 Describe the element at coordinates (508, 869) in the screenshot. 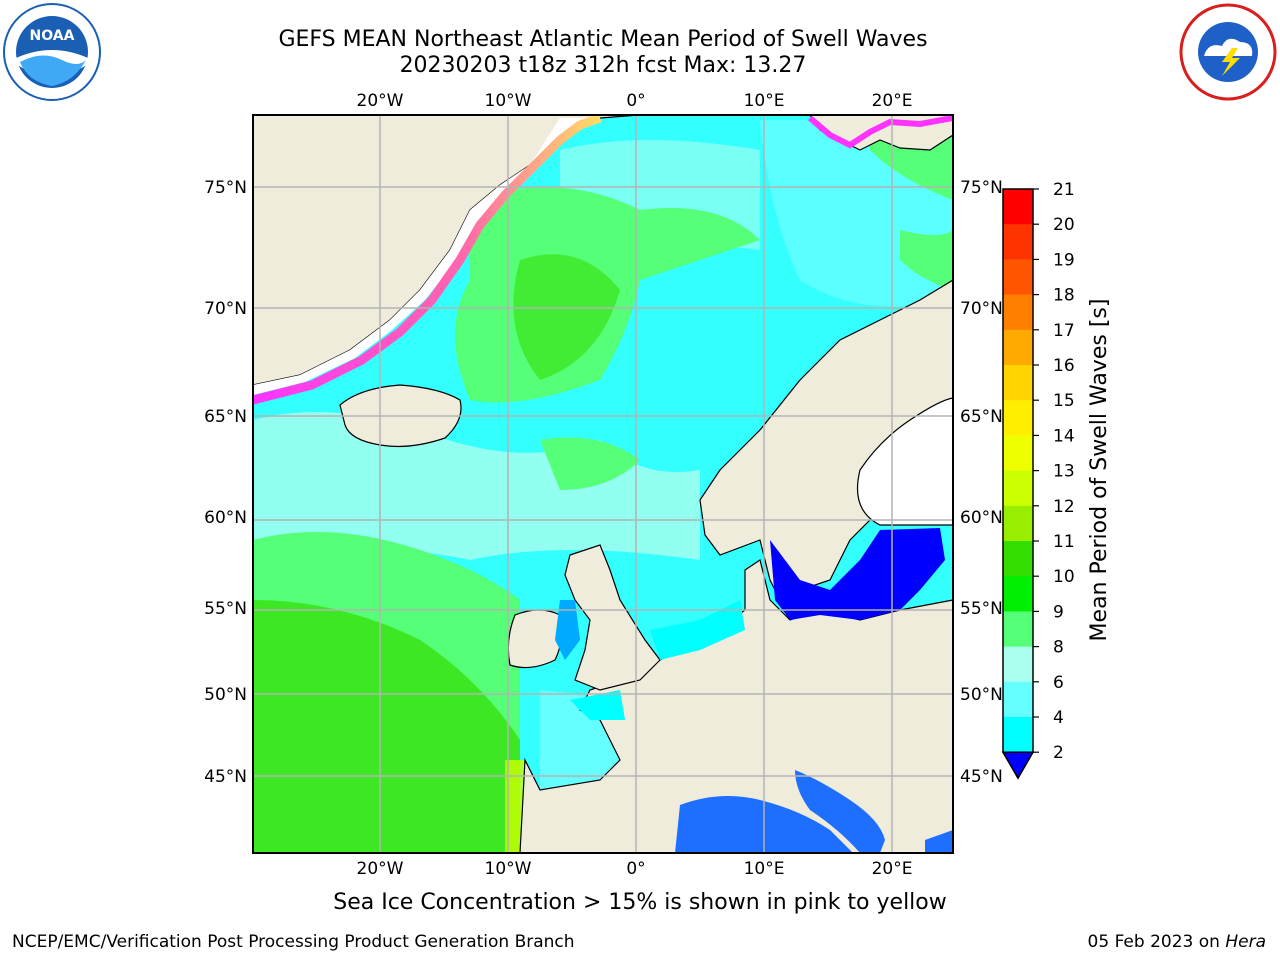

I see `lon-label-bottom: 10°W` at that location.